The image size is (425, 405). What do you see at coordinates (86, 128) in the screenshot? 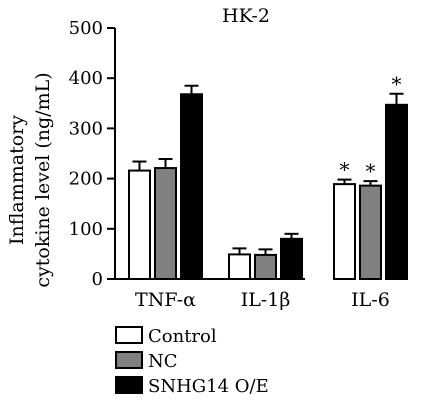
I see `y-tick-label: 300` at bounding box center [86, 128].